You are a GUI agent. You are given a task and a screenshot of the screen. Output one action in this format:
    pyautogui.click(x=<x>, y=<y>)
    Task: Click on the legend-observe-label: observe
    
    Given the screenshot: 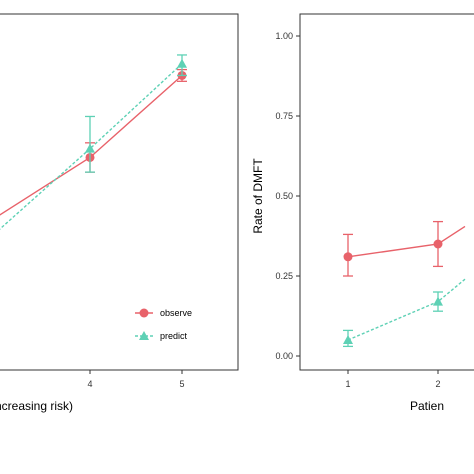 What is the action you would take?
    pyautogui.click(x=176, y=313)
    